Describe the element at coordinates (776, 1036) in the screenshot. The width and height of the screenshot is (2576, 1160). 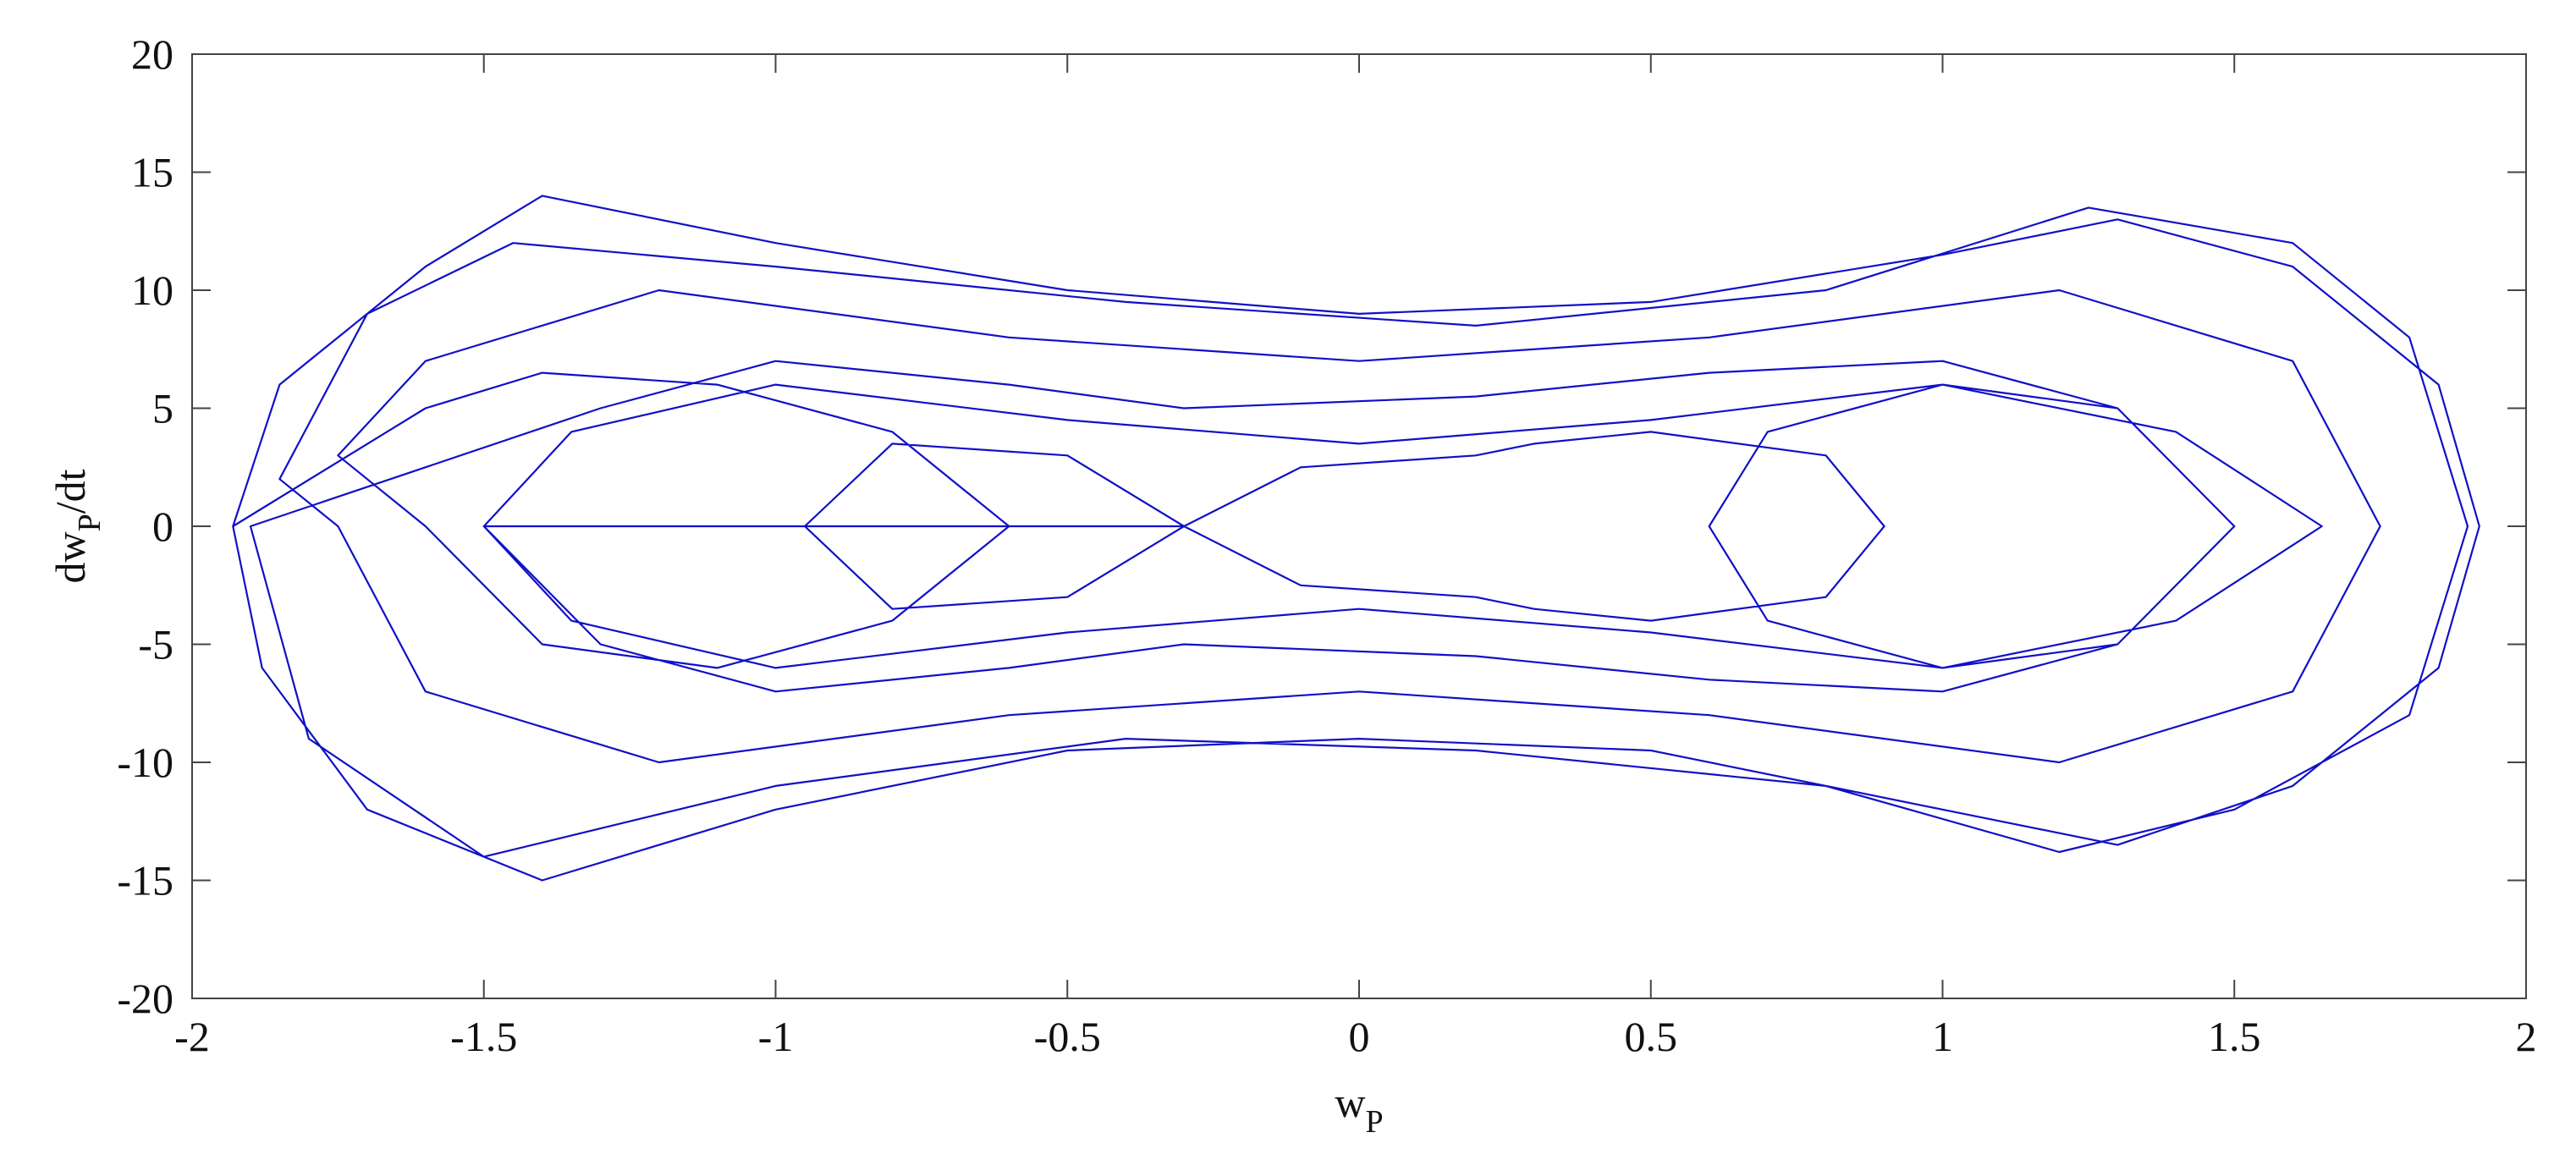
I see `x-tick-label: -1` at that location.